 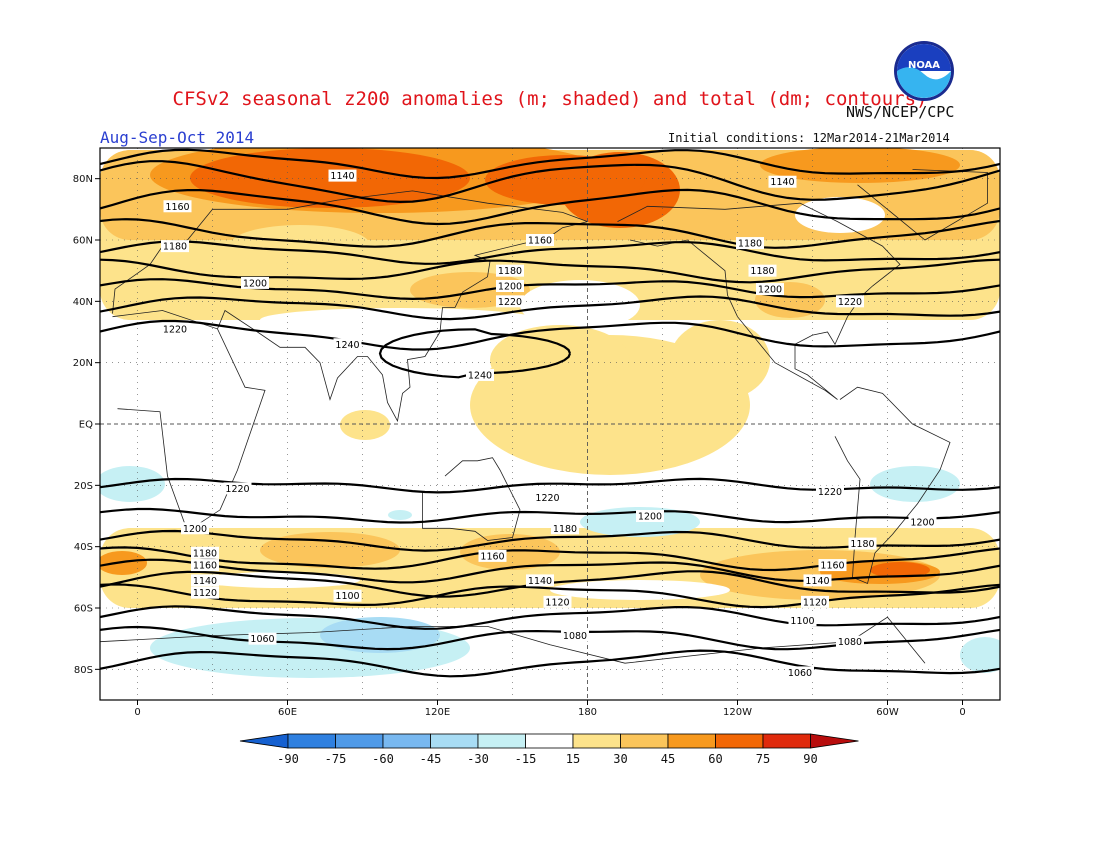 I want to click on lon-tick-label: 120E, so click(x=437, y=712).